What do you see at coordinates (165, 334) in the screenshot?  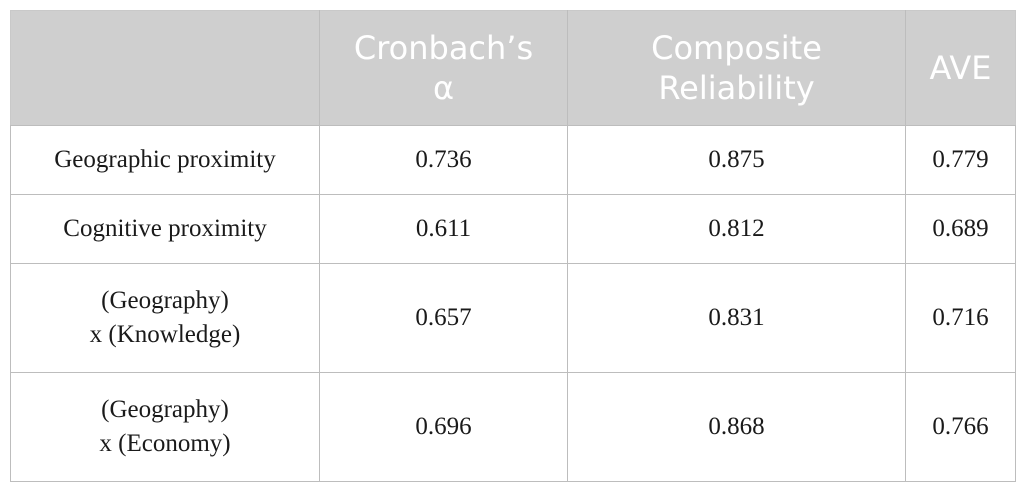 I see `row-label-line: x (Knowledge)` at bounding box center [165, 334].